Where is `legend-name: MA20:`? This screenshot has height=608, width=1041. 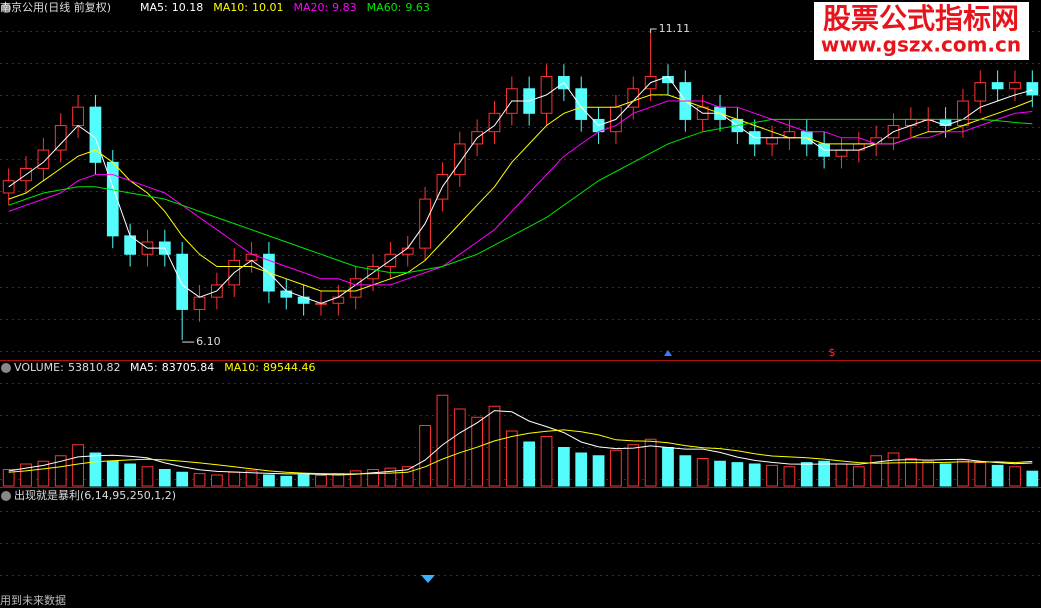
legend-name: MA20: is located at coordinates (310, 7).